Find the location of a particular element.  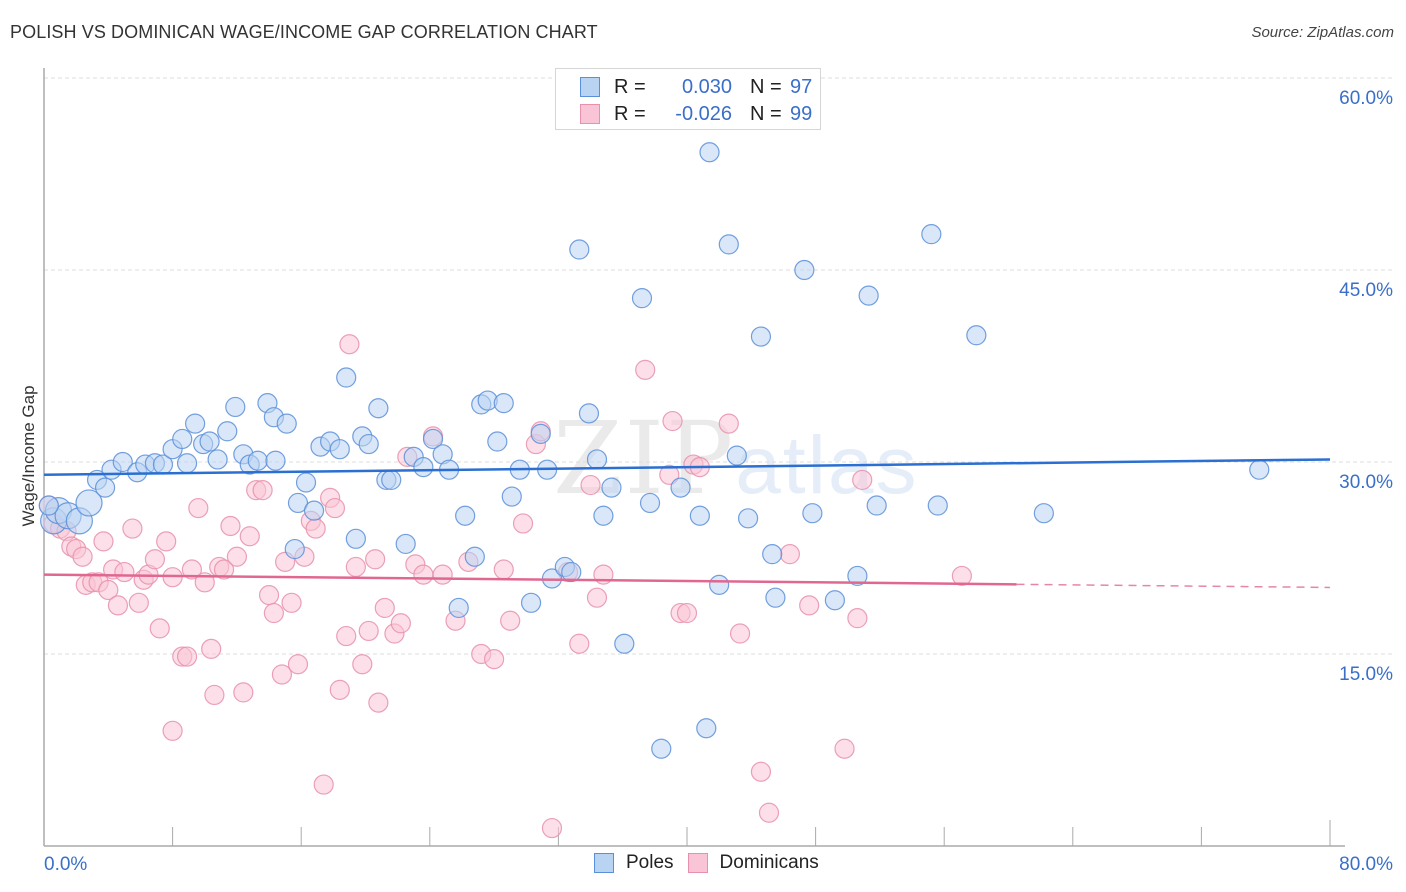

series-legend: Poles Dominicans is located at coordinates (713, 863).